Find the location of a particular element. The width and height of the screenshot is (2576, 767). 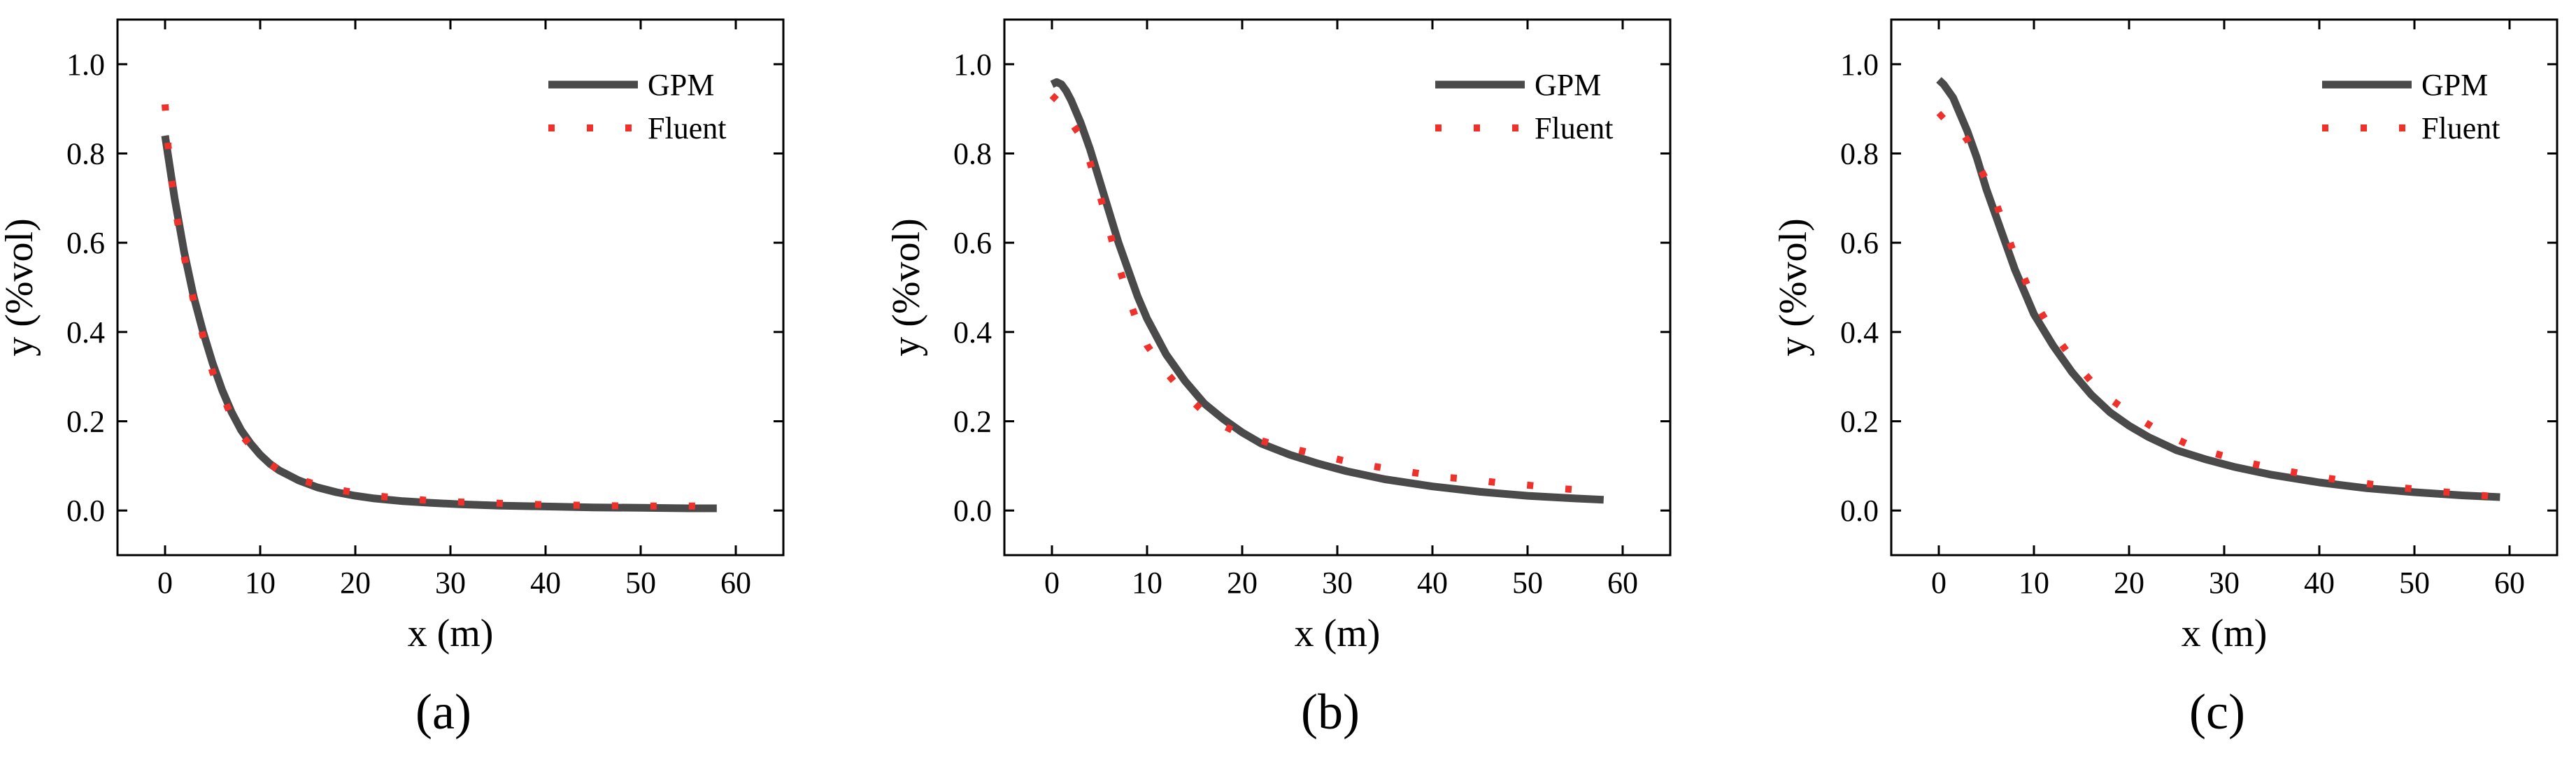

panel-label: (a) is located at coordinates (443, 712).